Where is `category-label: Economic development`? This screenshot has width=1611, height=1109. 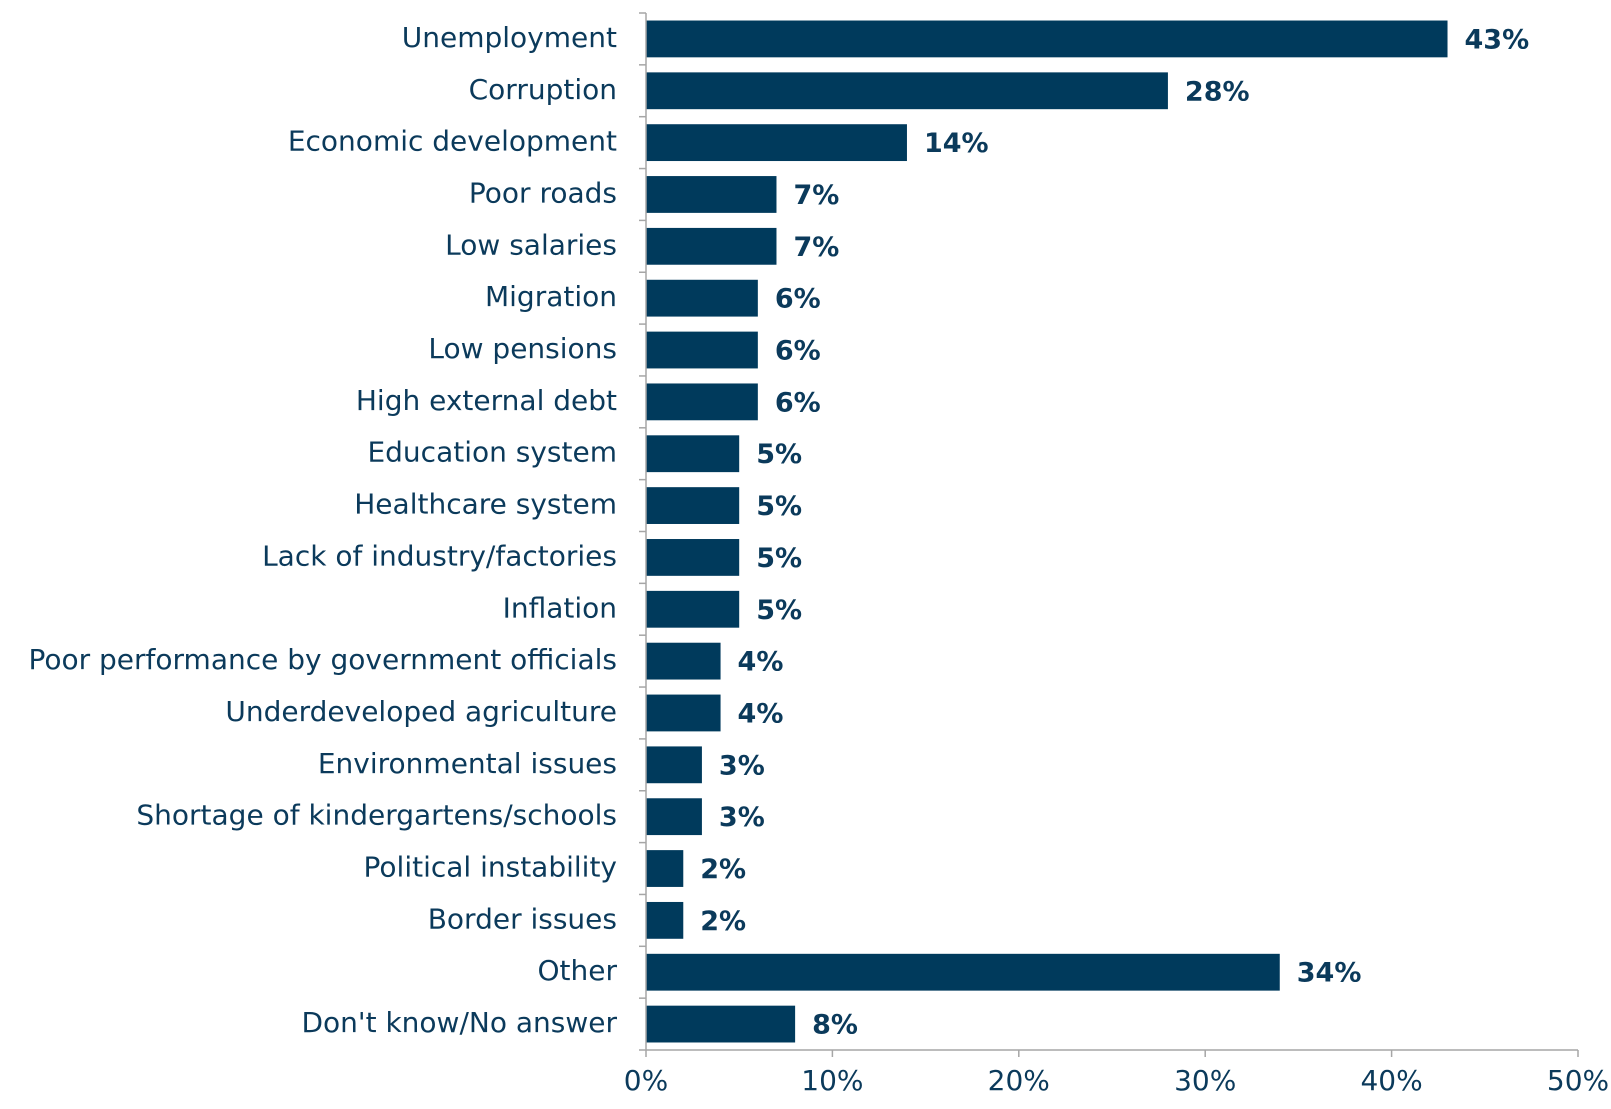 category-label: Economic development is located at coordinates (452, 141).